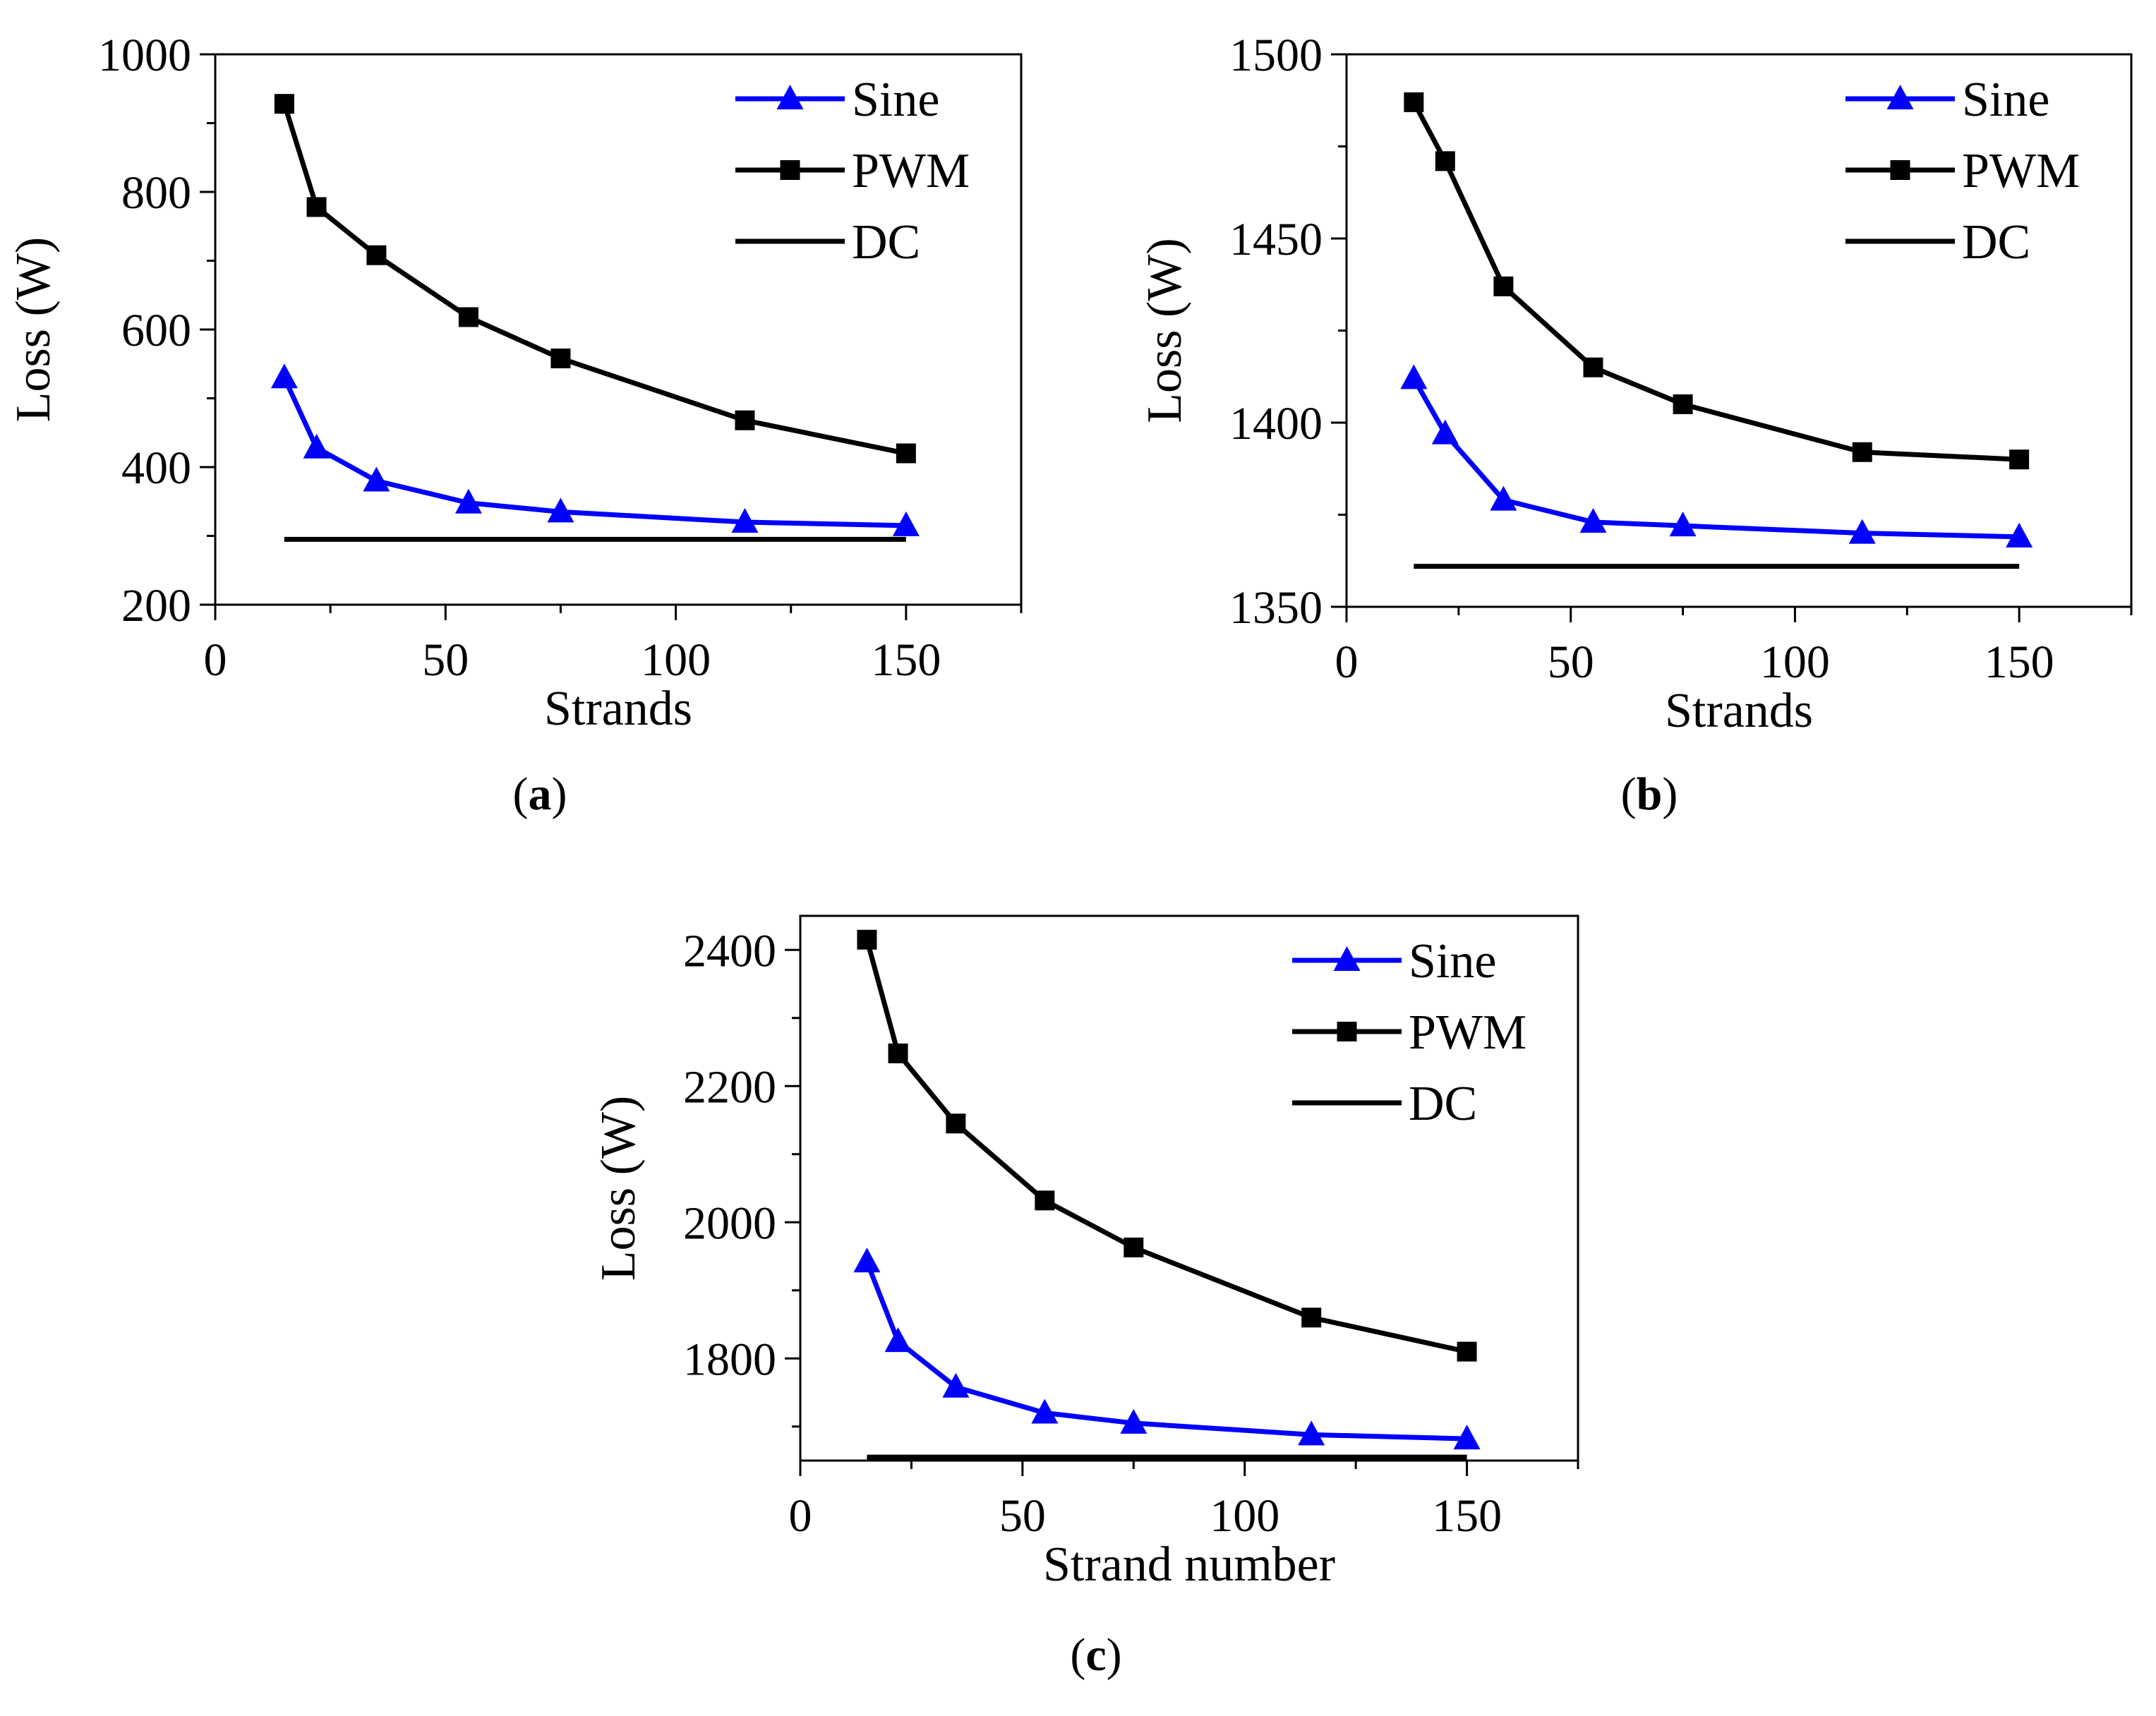  What do you see at coordinates (729, 1359) in the screenshot?
I see `y-tick-label: 1800` at bounding box center [729, 1359].